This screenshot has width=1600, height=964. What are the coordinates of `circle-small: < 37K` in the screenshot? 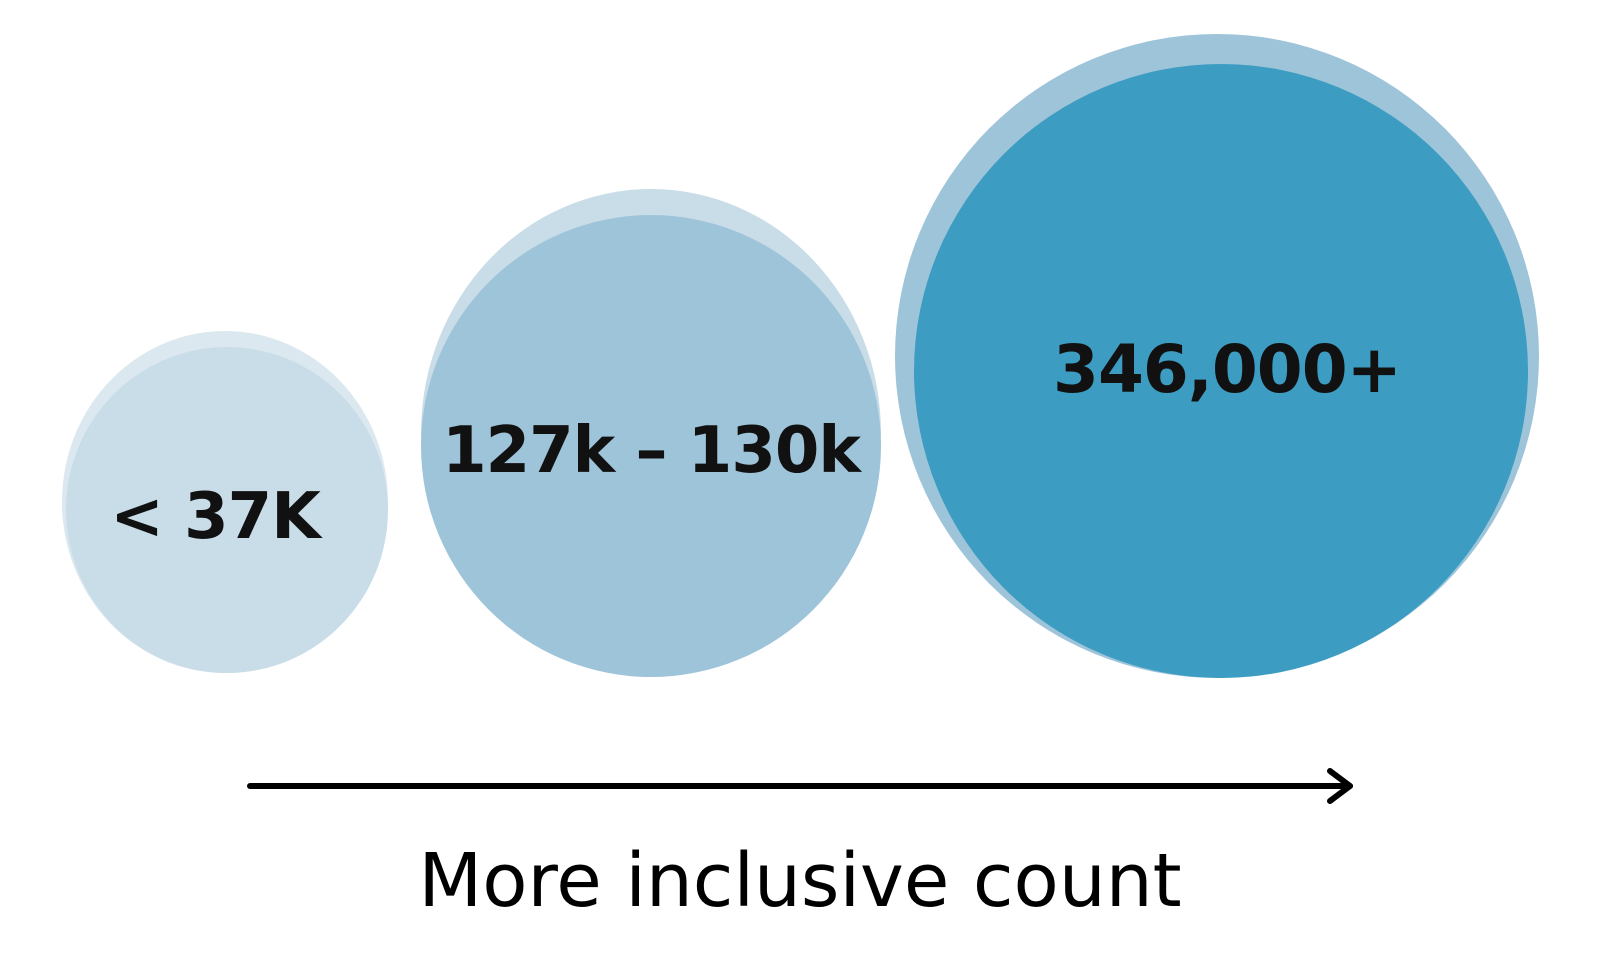 It's located at (225, 502).